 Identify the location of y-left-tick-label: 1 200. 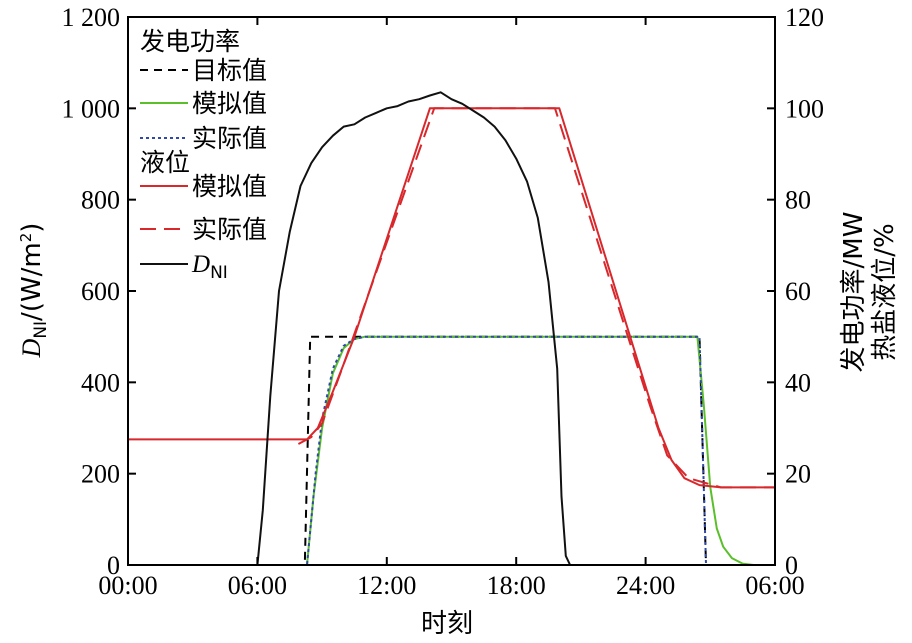
(91, 17).